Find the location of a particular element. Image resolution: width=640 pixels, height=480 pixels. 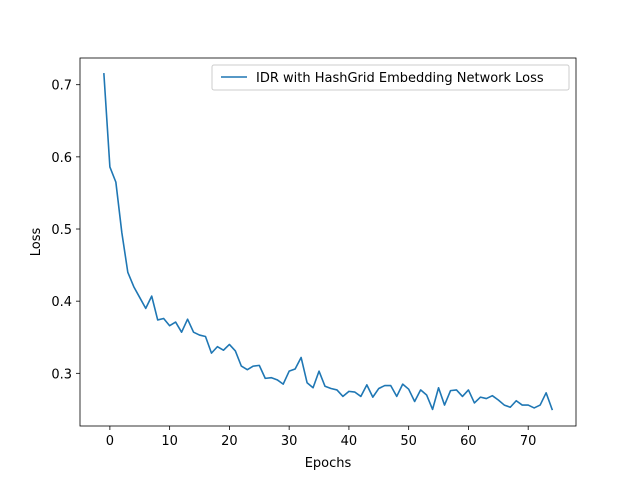

y-axis-ticks: 0.3 0.4 0.5 0.6 0.7 is located at coordinates (65, 230).